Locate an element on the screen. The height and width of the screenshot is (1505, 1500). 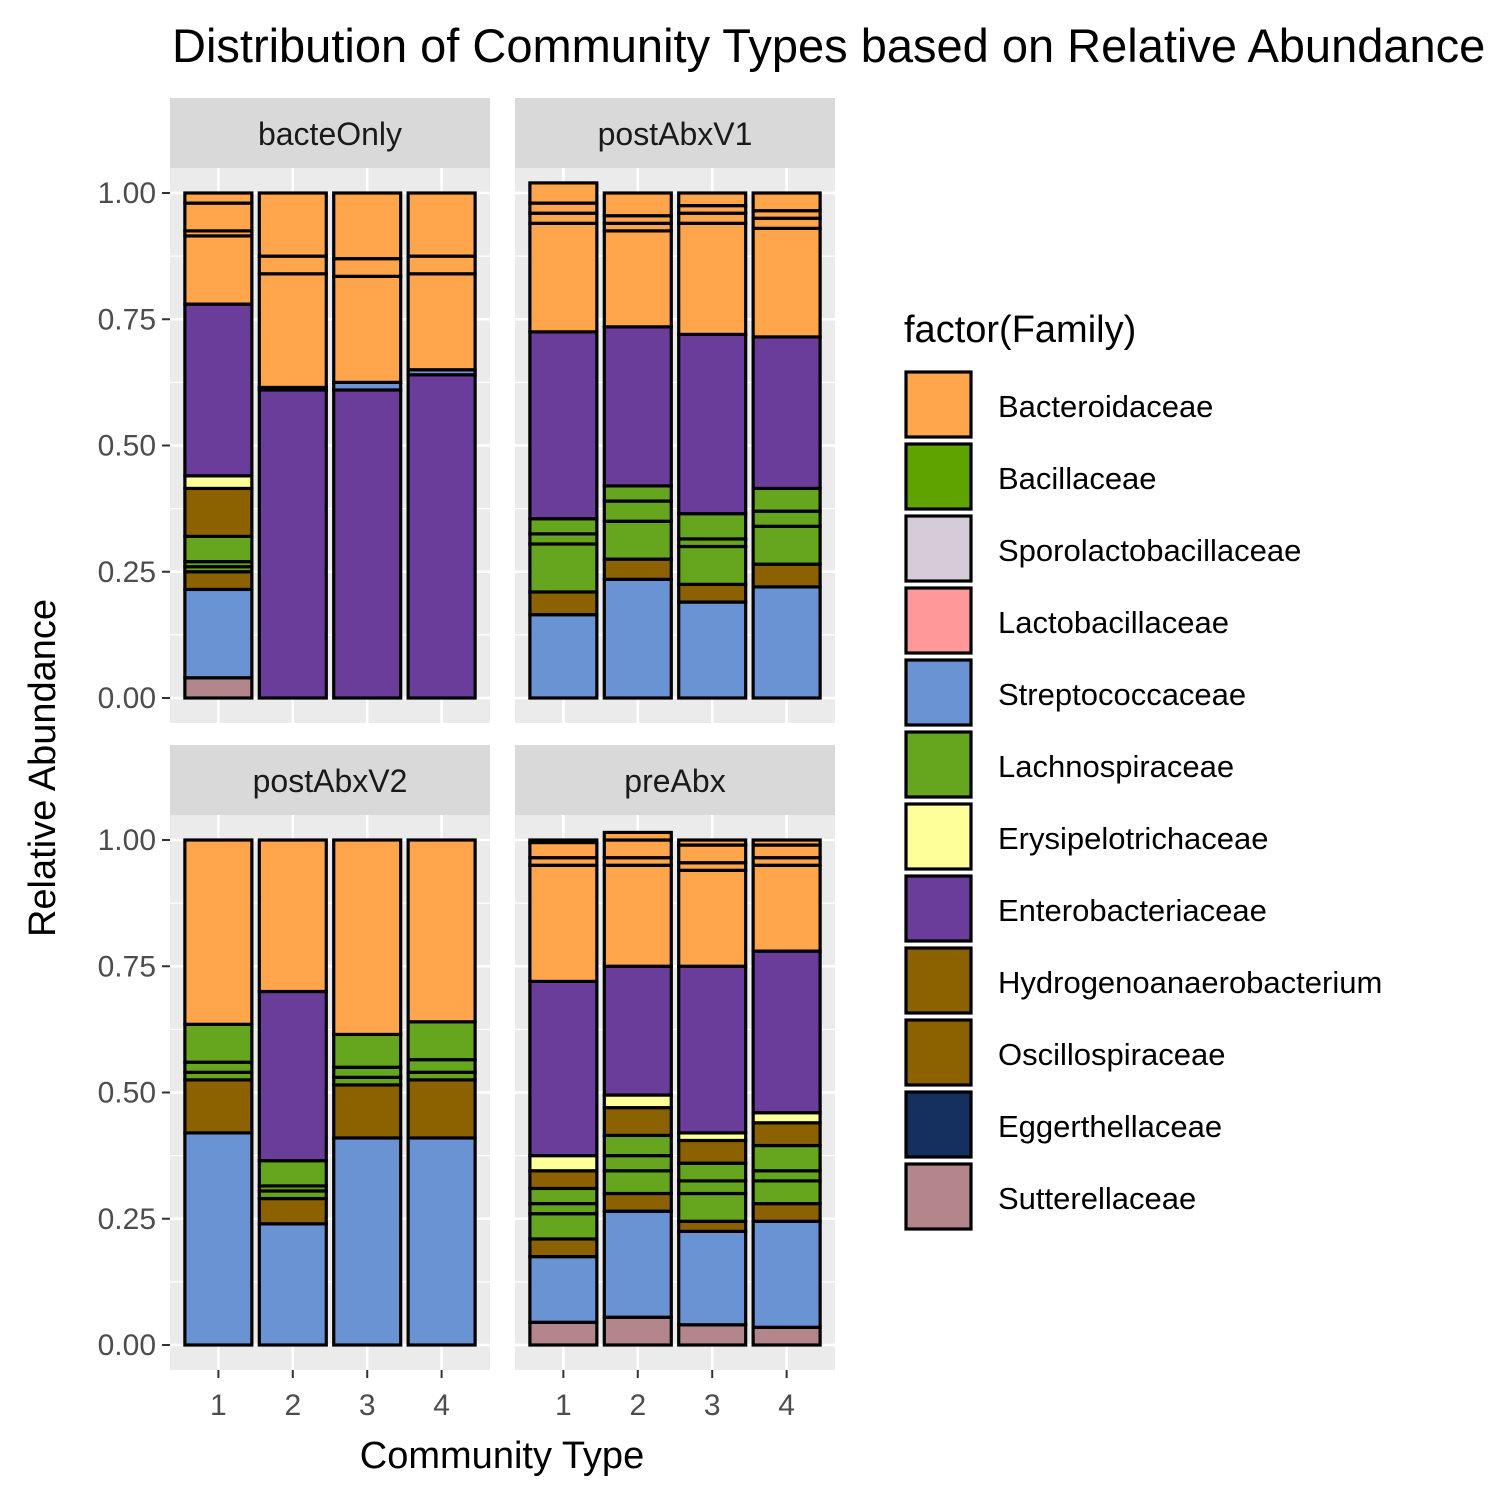
legend-entry: Enterobacteriaceae is located at coordinates (1085, 908).